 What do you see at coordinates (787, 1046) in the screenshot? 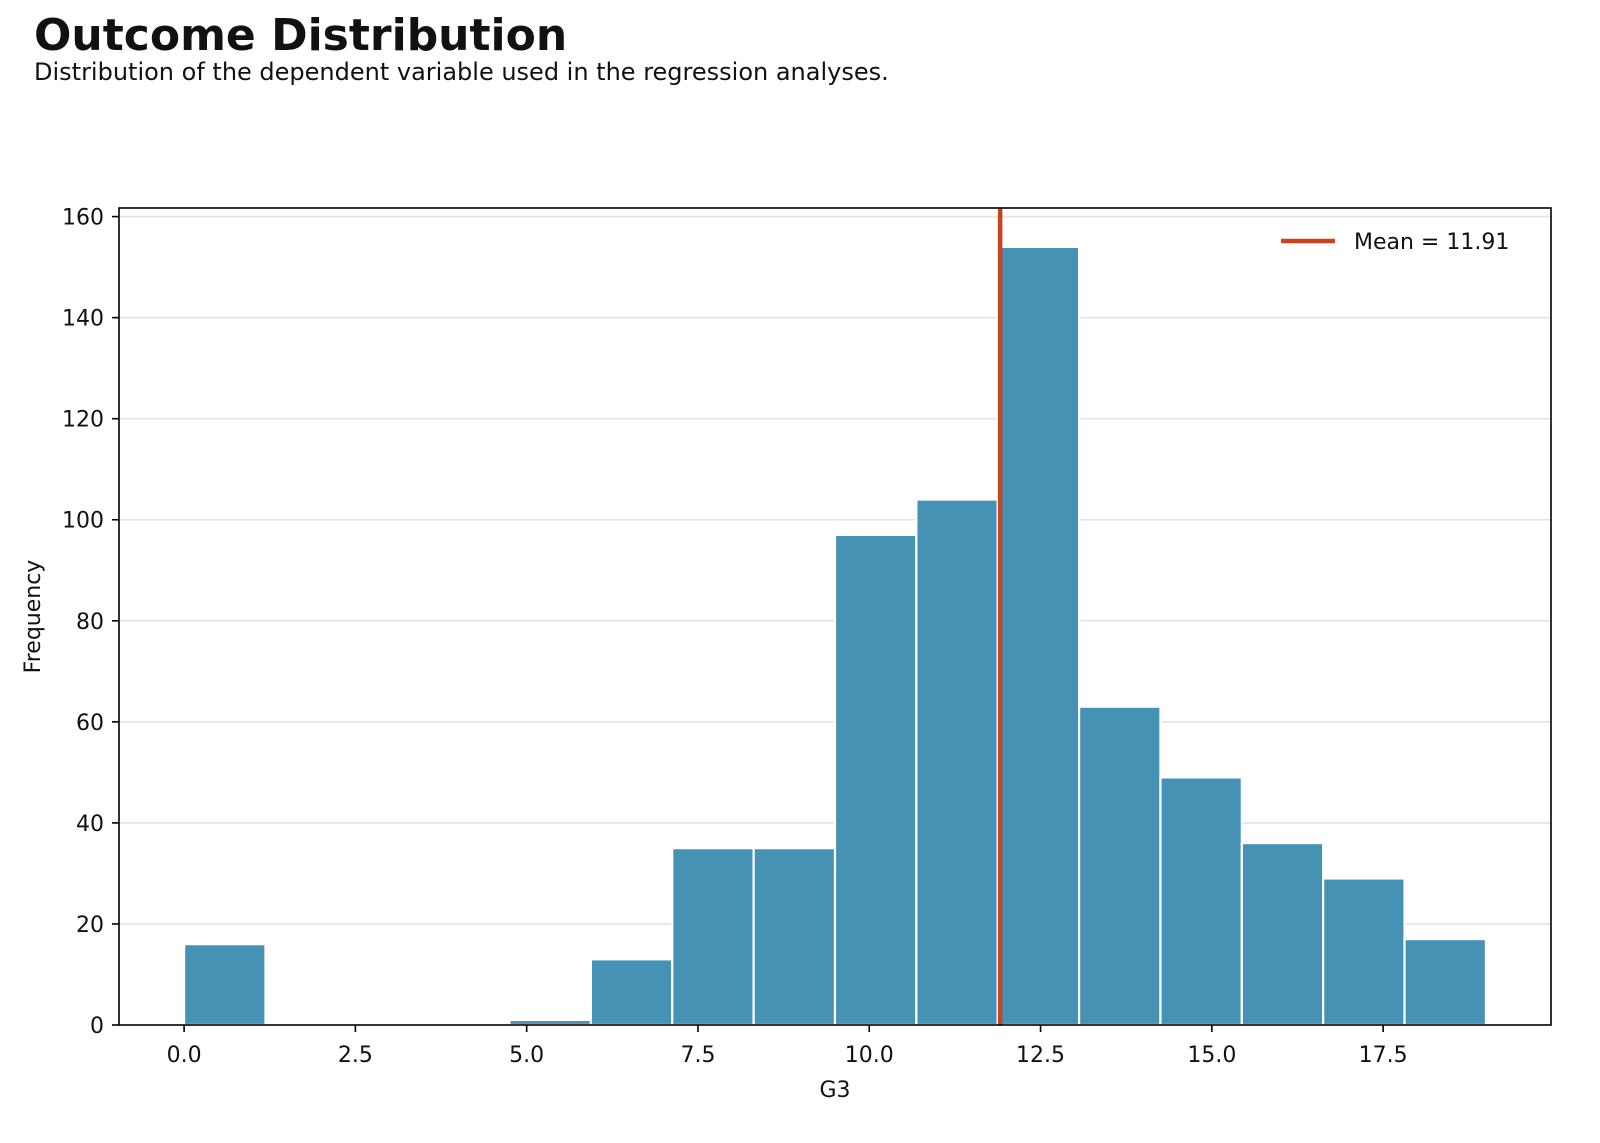
I see `x-axis-ticks: 0.0 2.5 5.0 7.5 10.0 12.5 15.0 17.5` at bounding box center [787, 1046].